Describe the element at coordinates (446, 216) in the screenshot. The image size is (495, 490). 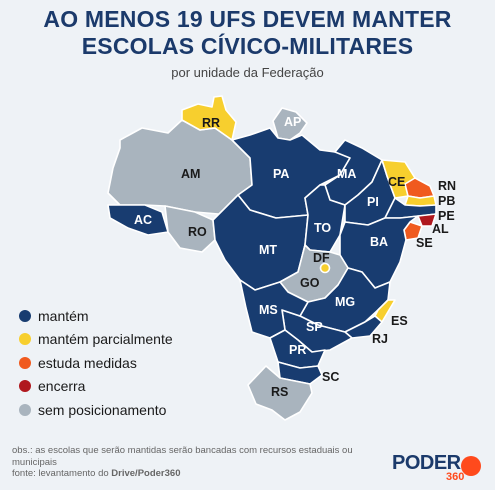
I see `state-label-PE: PE` at that location.